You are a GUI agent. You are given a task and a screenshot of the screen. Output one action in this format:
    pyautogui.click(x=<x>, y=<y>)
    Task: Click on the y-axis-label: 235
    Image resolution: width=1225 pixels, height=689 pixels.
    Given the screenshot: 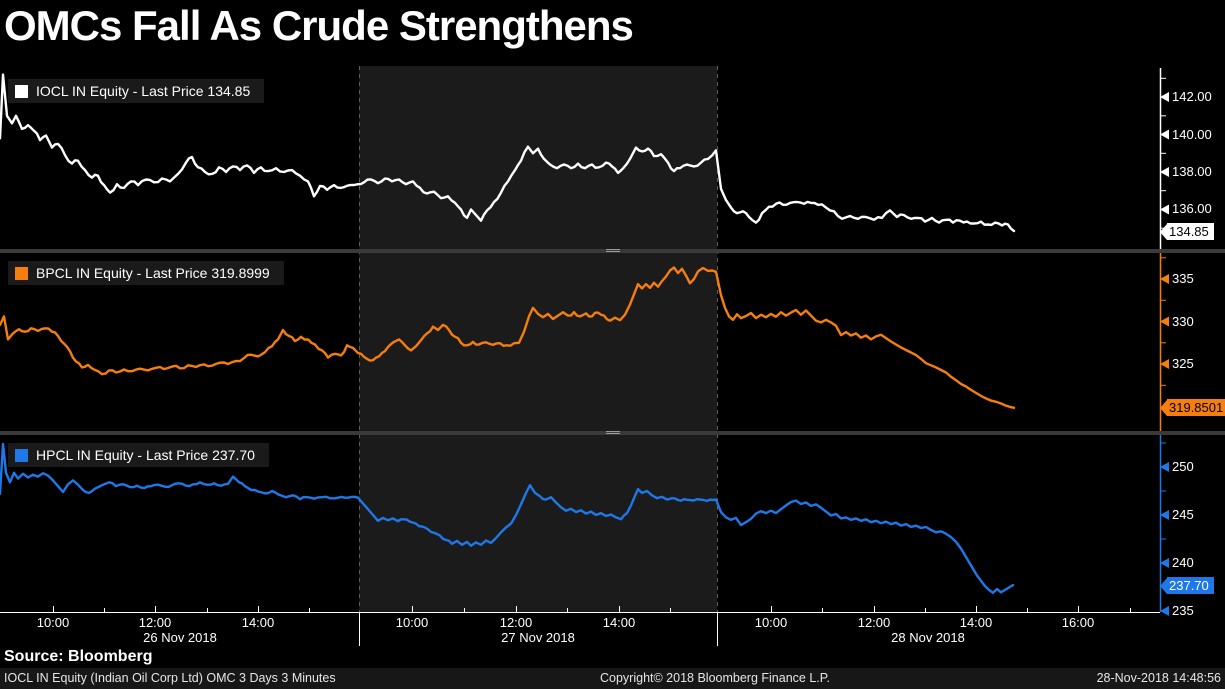 What is the action you would take?
    pyautogui.click(x=1183, y=611)
    